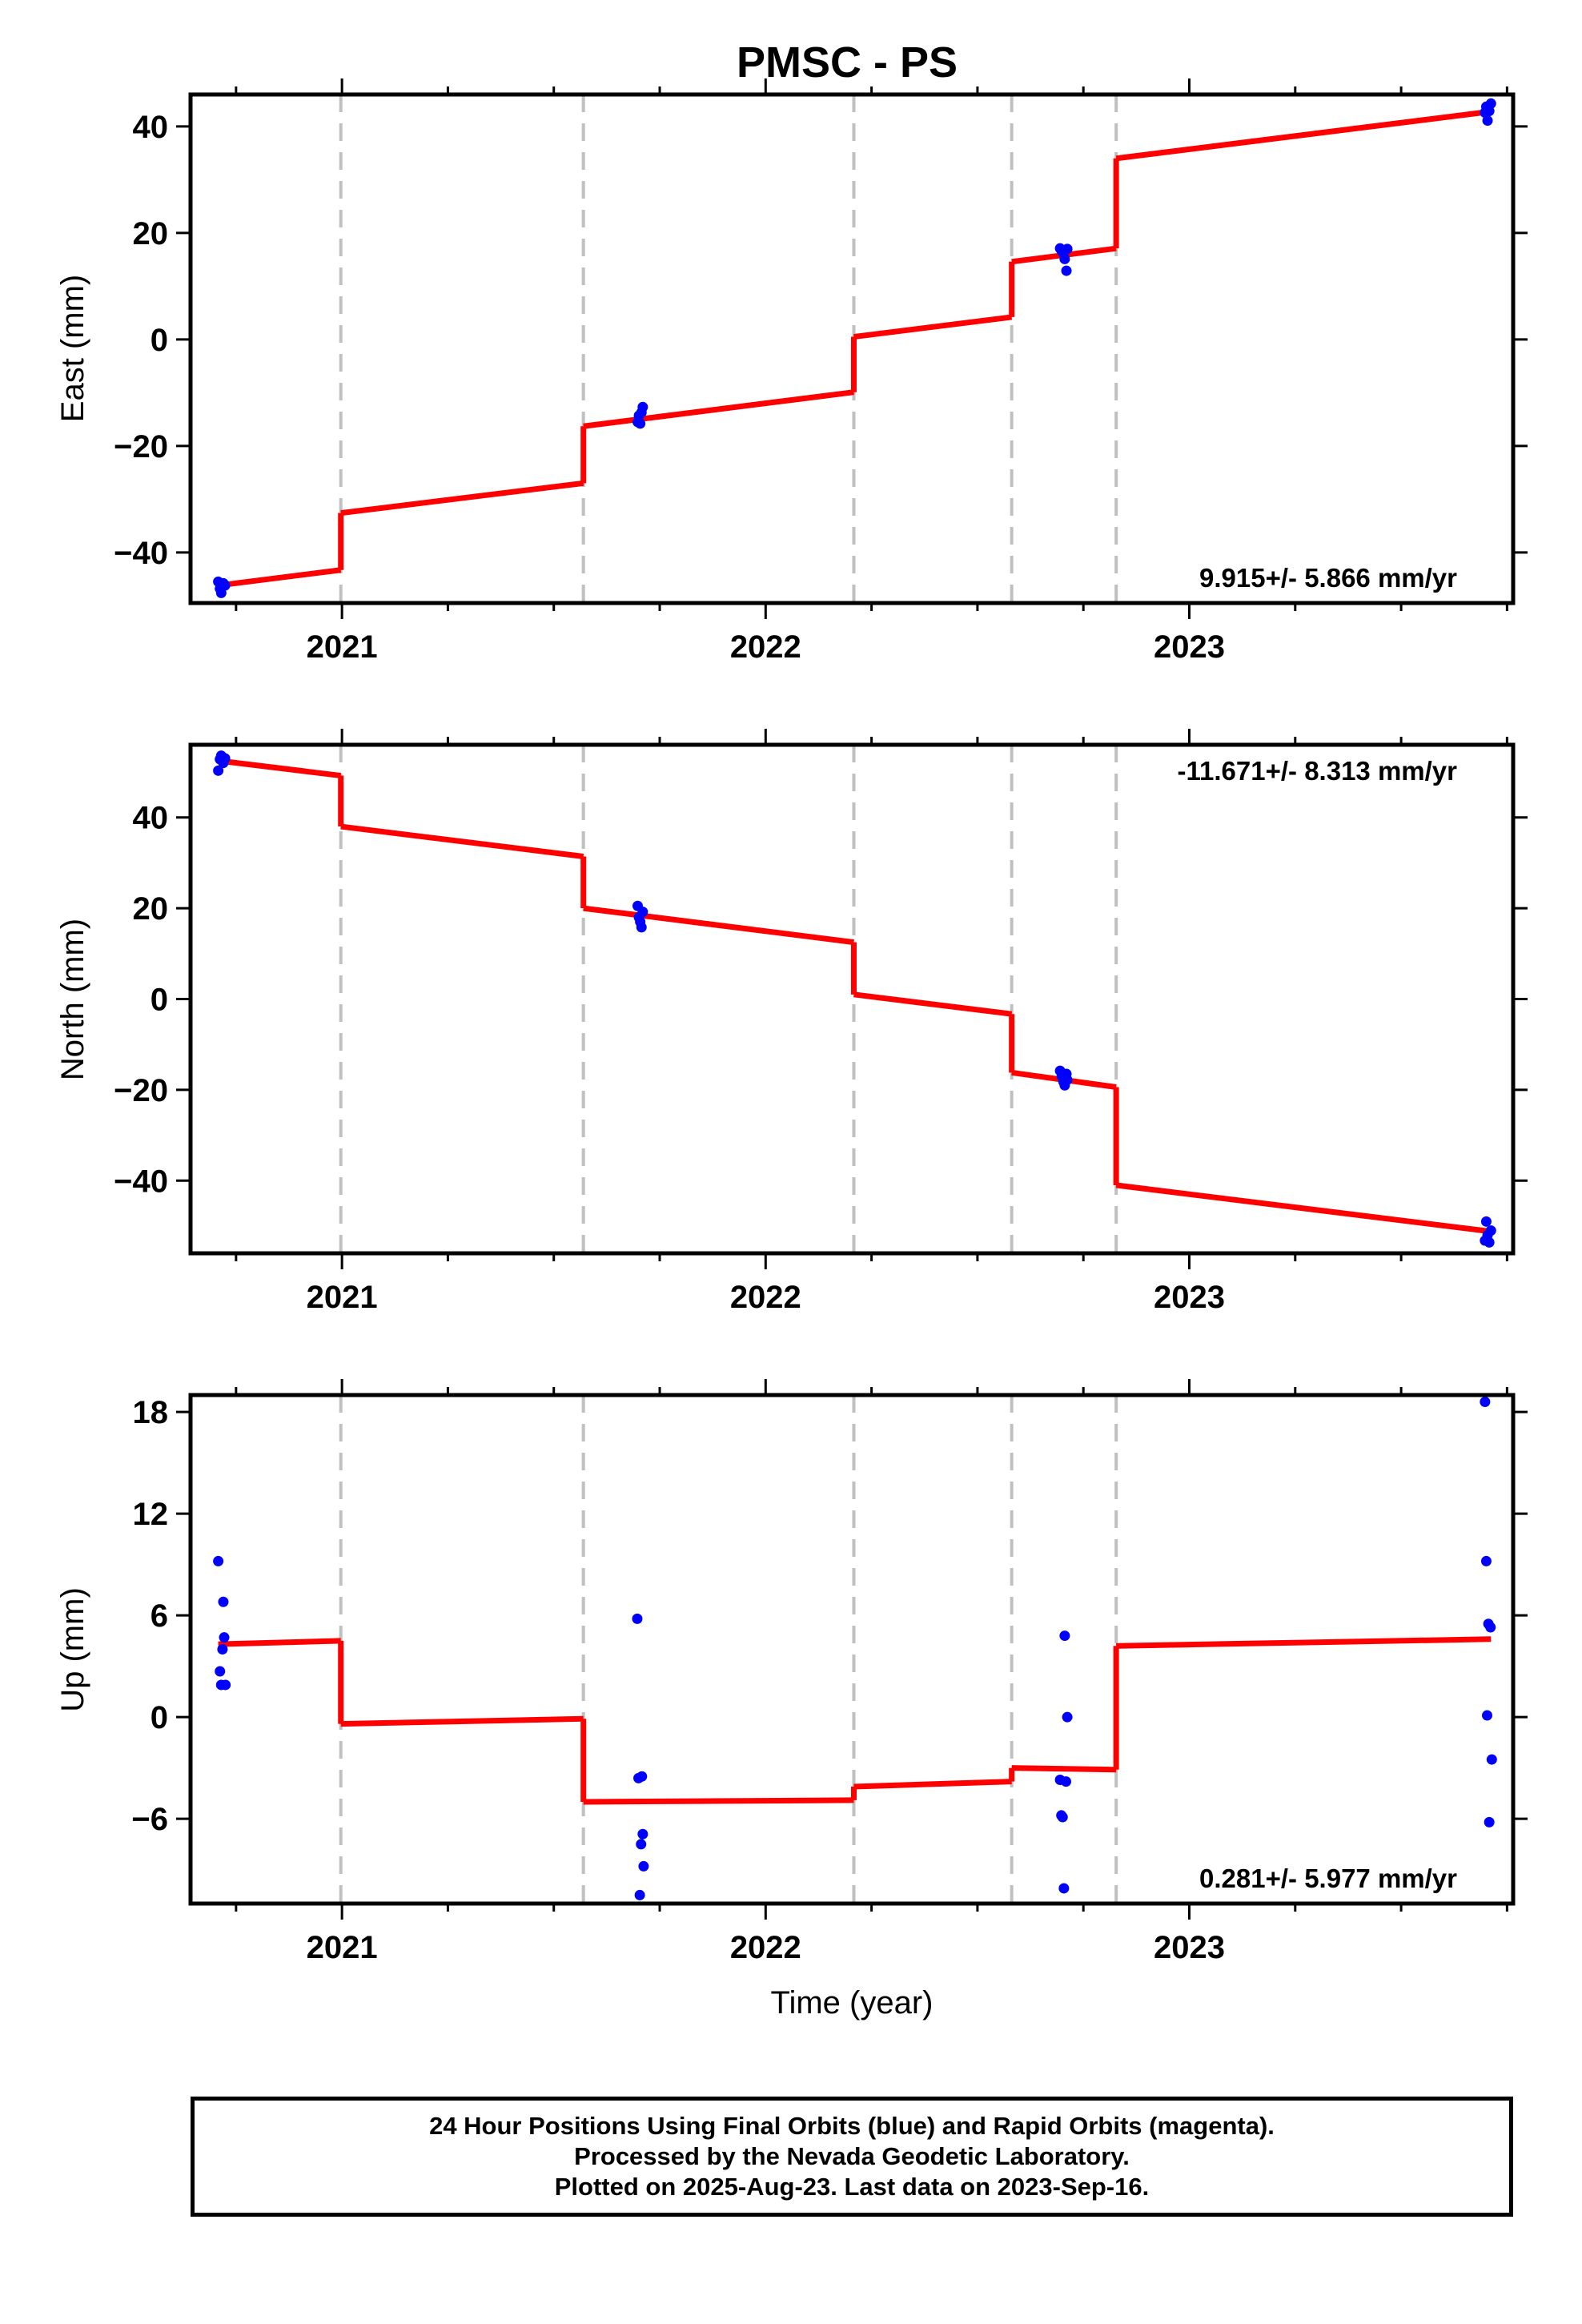  What do you see at coordinates (151, 1514) in the screenshot?
I see `y-tick-label: 12` at bounding box center [151, 1514].